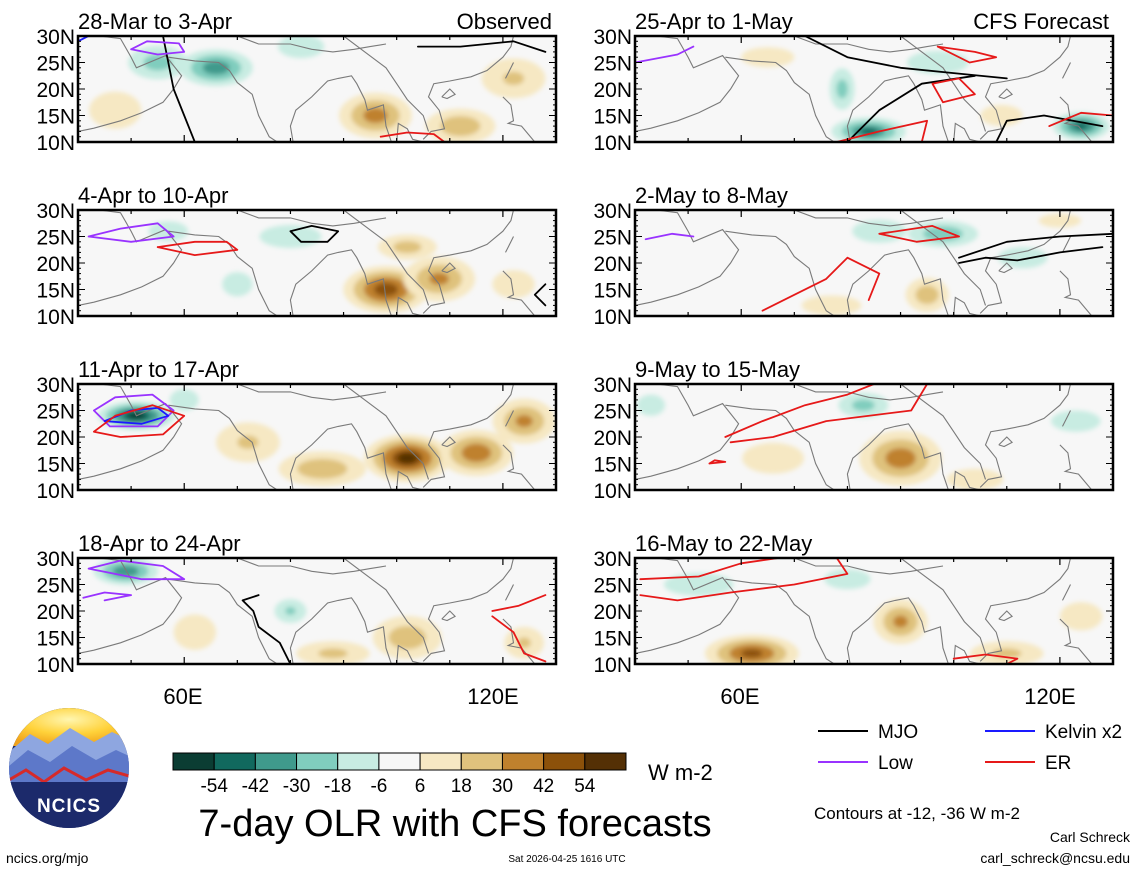 The width and height of the screenshot is (1135, 877). I want to click on colorbar: -54 -42 -30 -18 -6 6 18 30 42 54, so click(399, 774).